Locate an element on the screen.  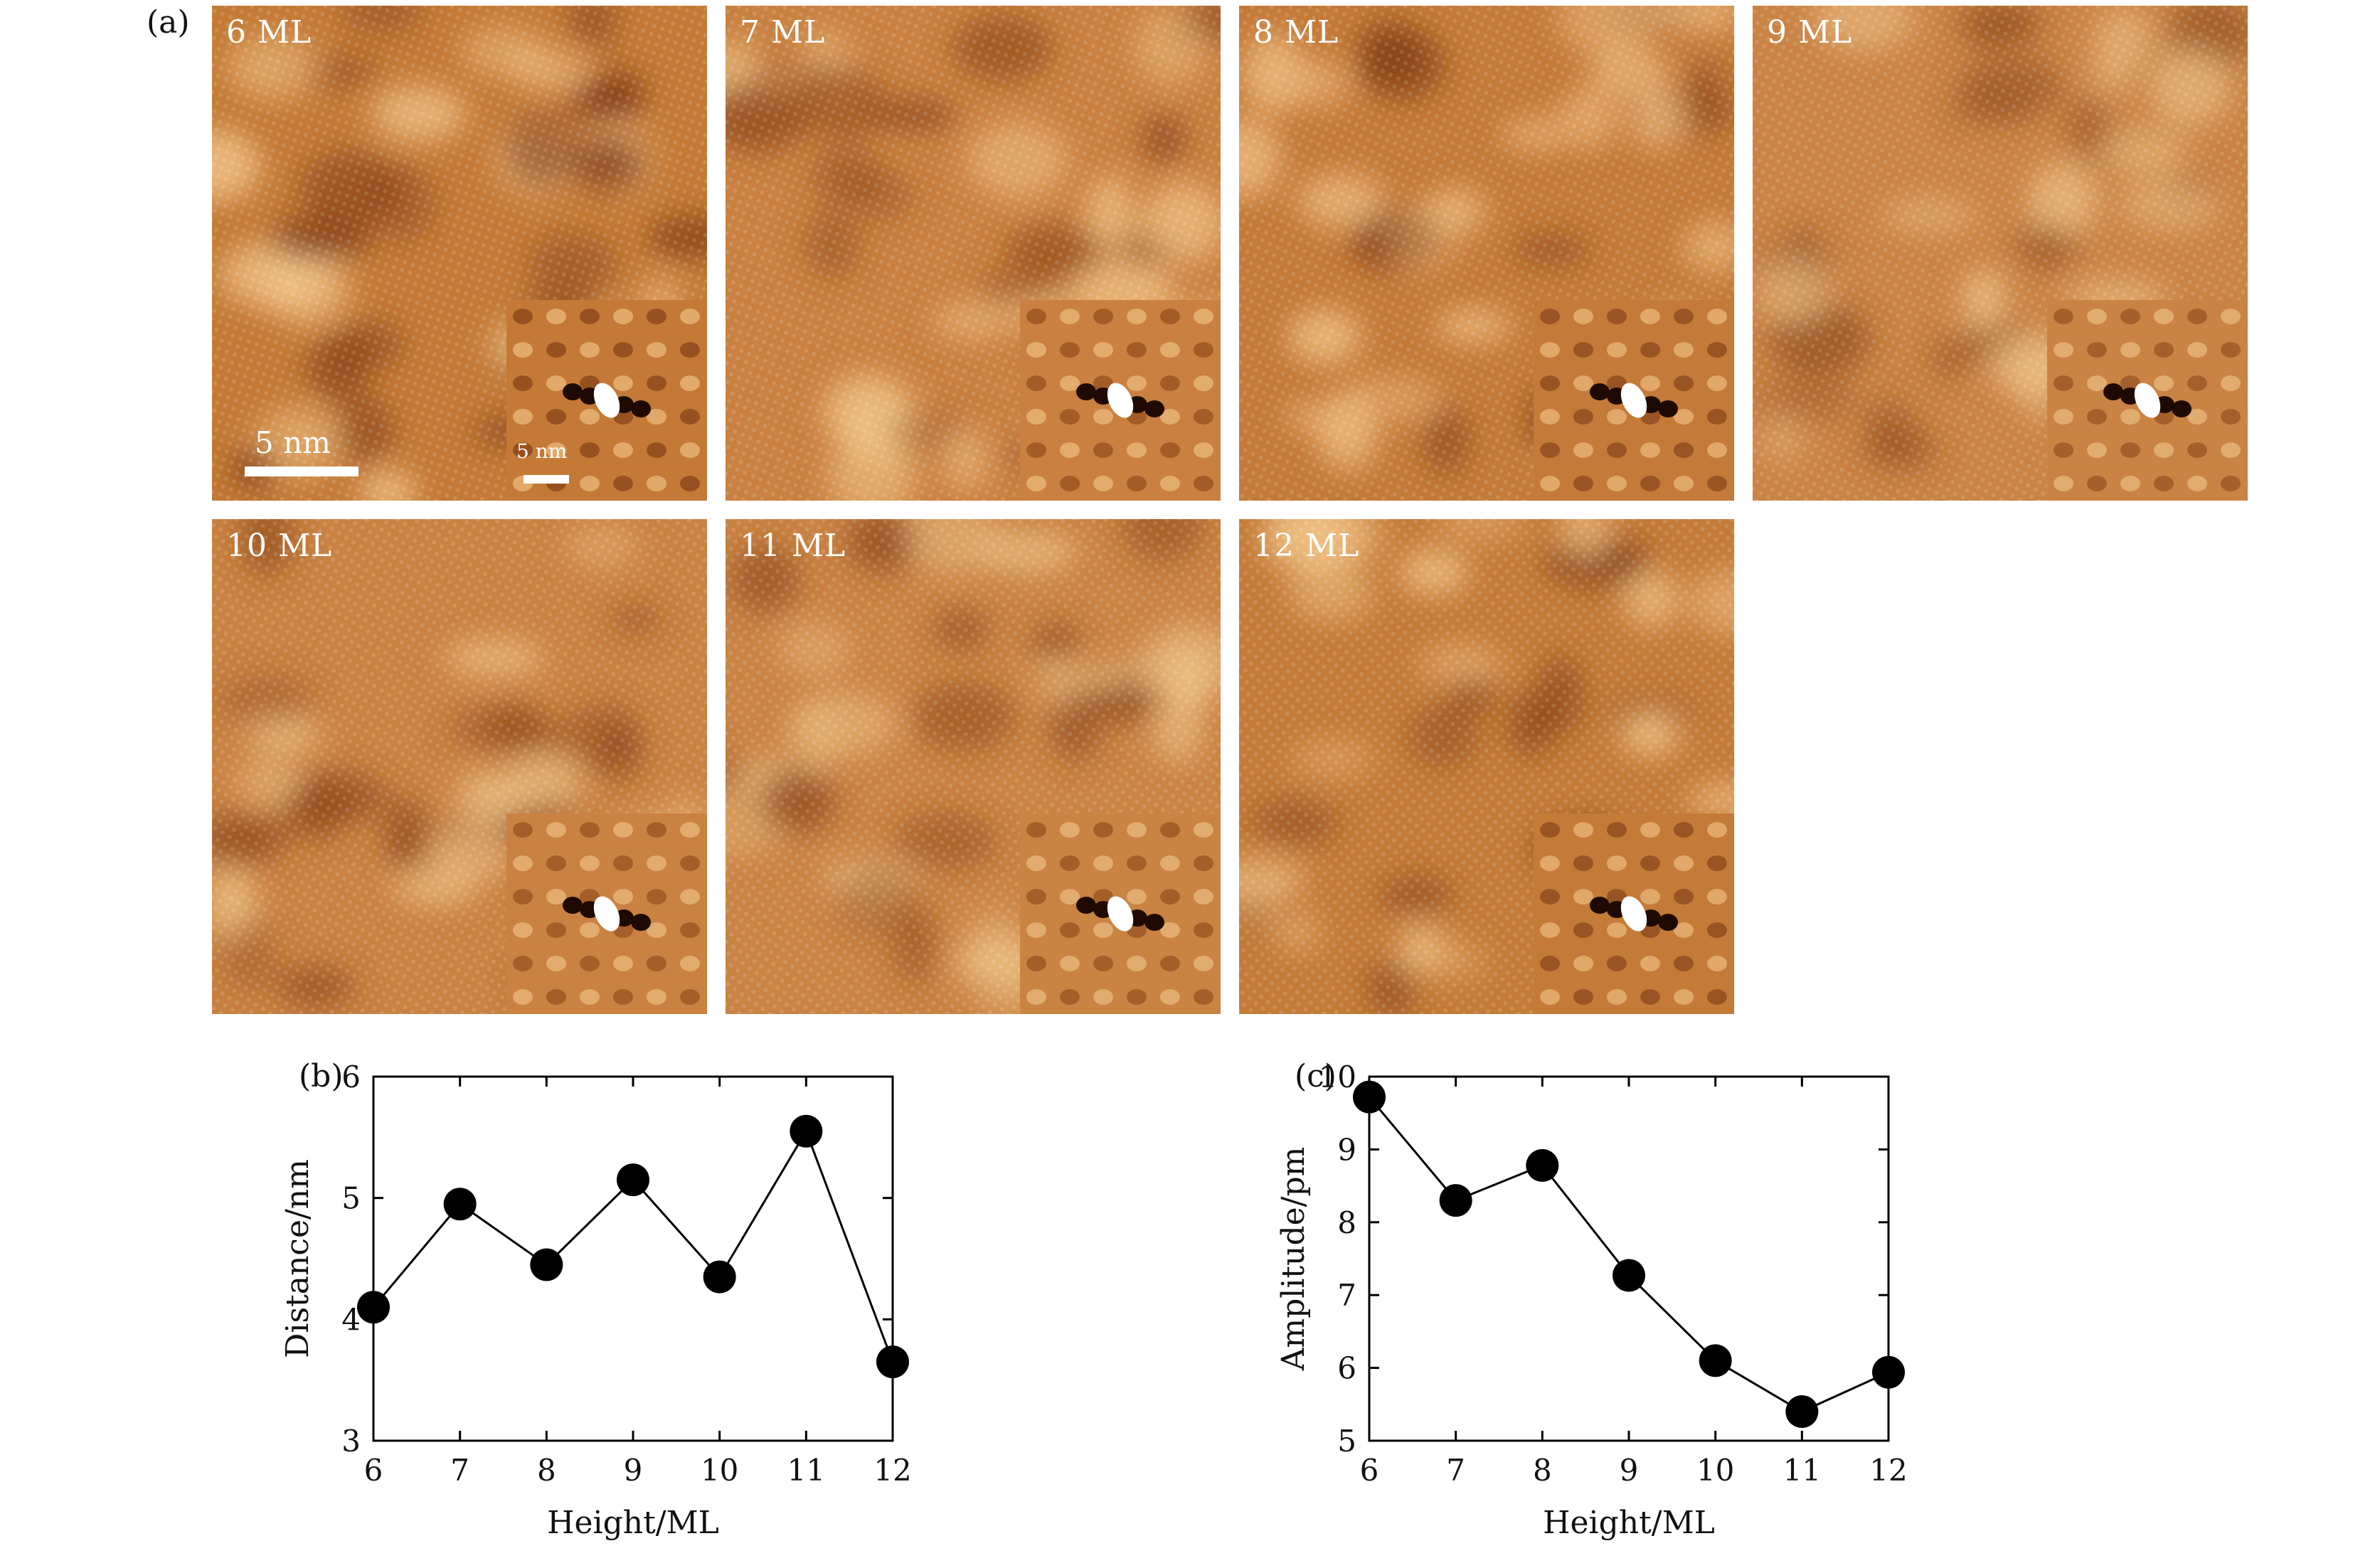
chart-b-x-tick-label: 9 is located at coordinates (633, 1470).